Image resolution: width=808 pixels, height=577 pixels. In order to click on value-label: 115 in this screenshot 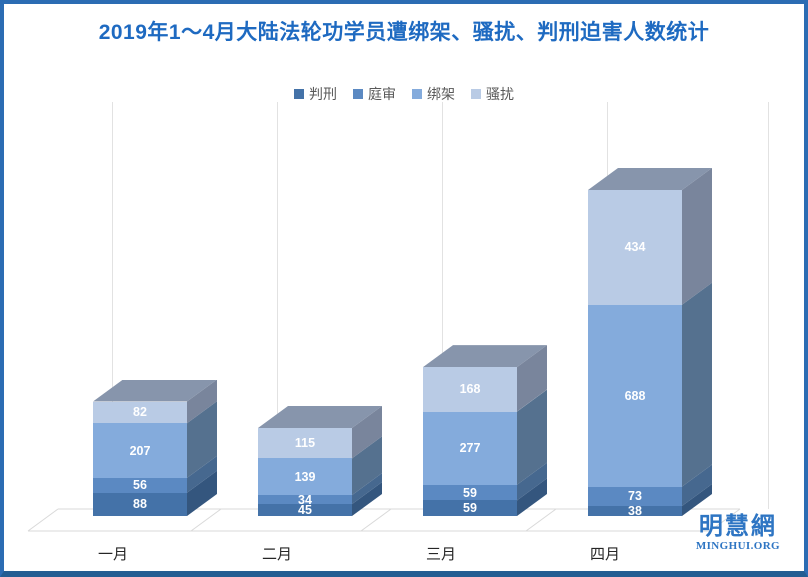, I will do `click(305, 443)`.